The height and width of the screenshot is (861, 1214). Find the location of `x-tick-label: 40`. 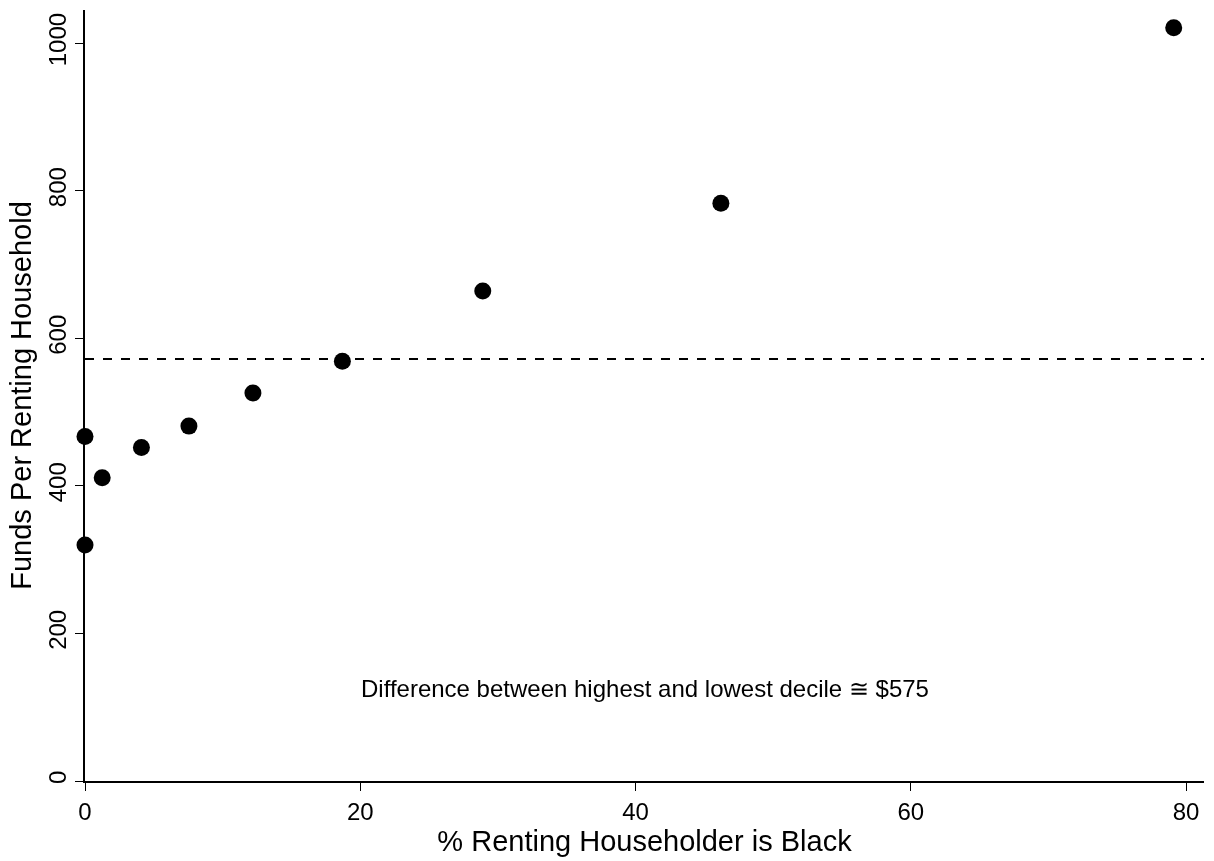

x-tick-label: 40 is located at coordinates (635, 811).